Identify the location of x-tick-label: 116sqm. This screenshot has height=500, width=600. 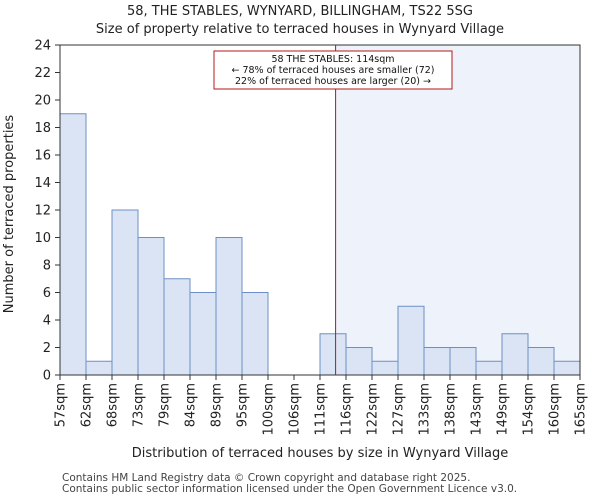
(347, 409).